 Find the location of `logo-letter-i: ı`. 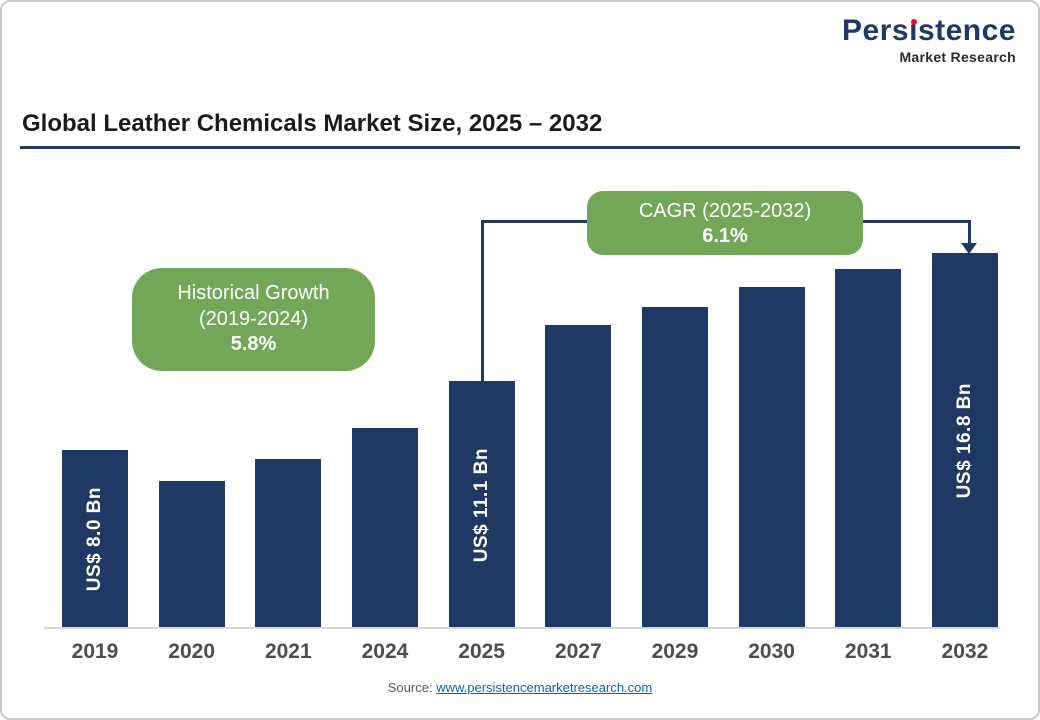

logo-letter-i: ı is located at coordinates (913, 30).